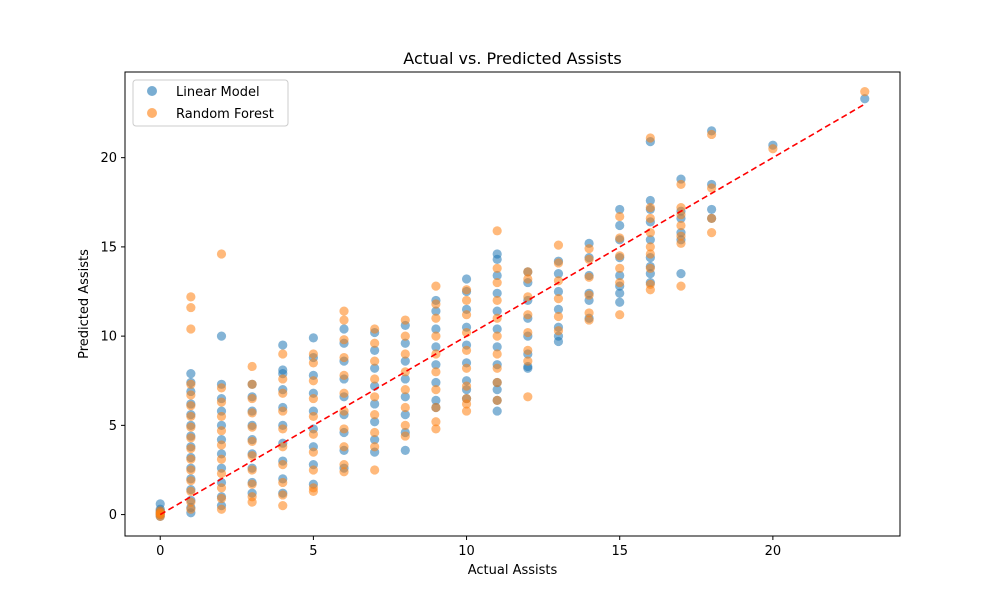 The width and height of the screenshot is (1000, 600). What do you see at coordinates (225, 114) in the screenshot?
I see `legend-label-random-forest: Random Forest` at bounding box center [225, 114].